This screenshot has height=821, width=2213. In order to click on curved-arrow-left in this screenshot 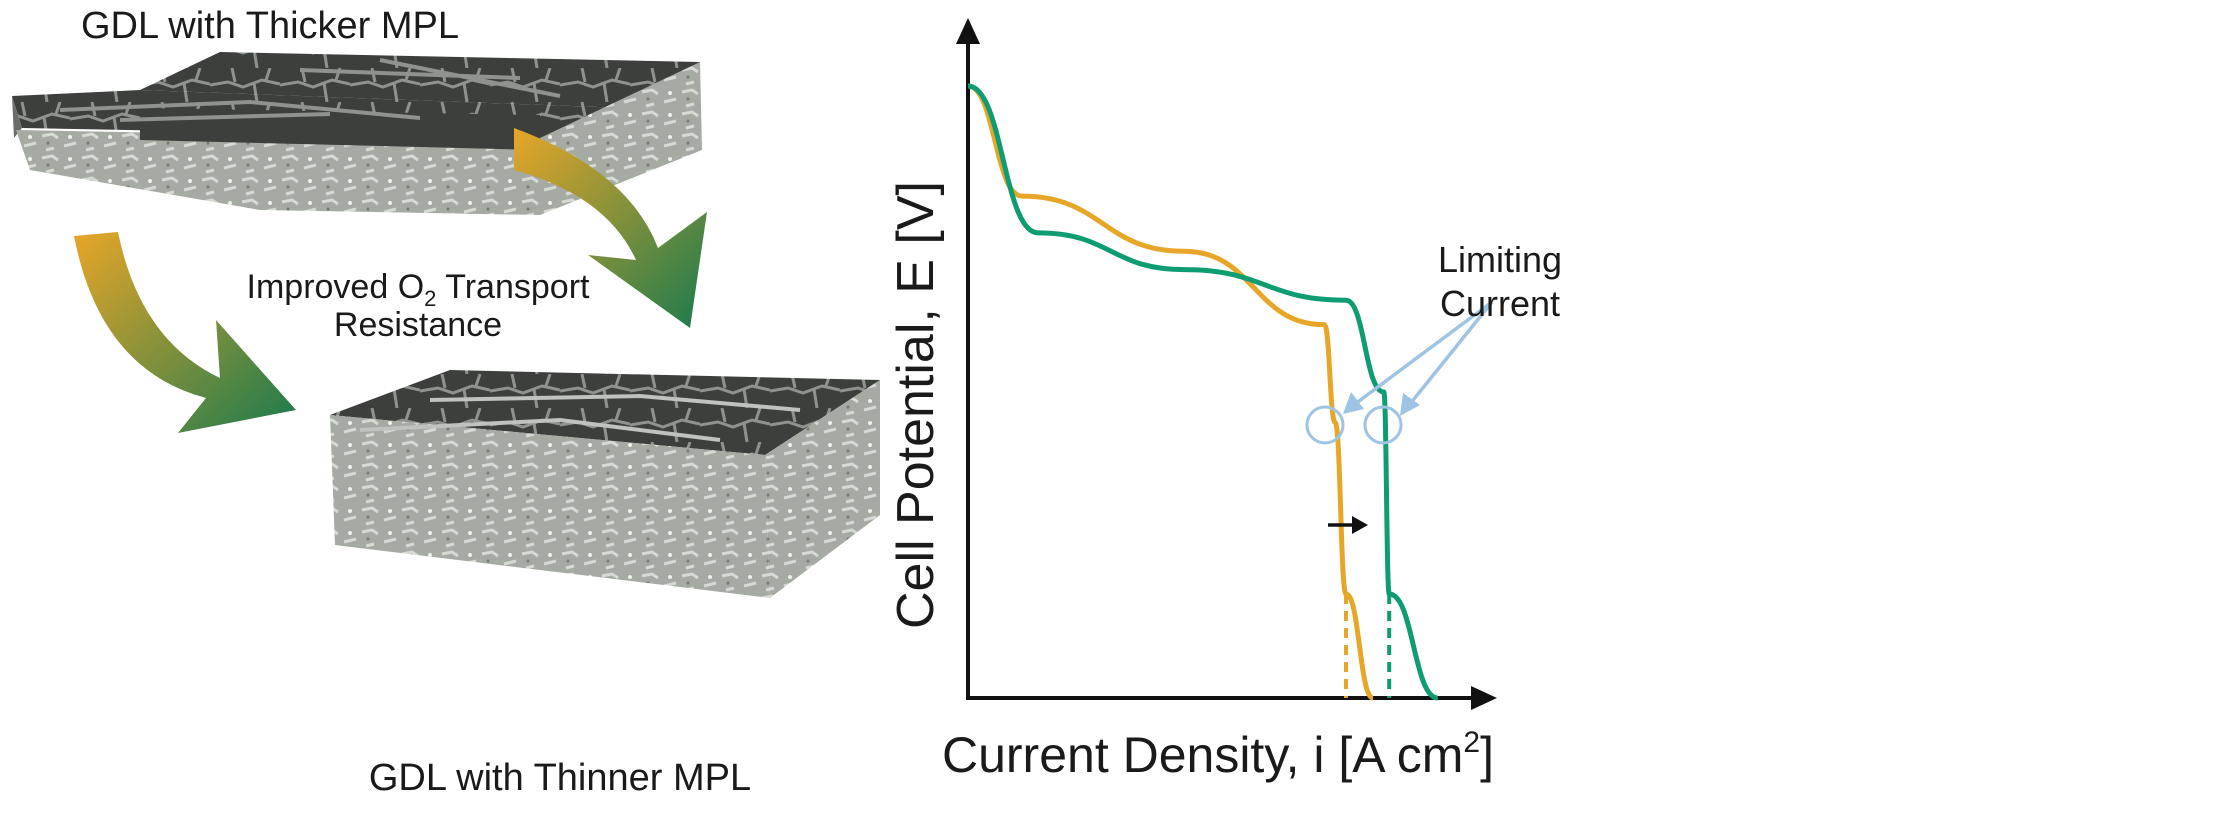, I will do `click(185, 332)`.